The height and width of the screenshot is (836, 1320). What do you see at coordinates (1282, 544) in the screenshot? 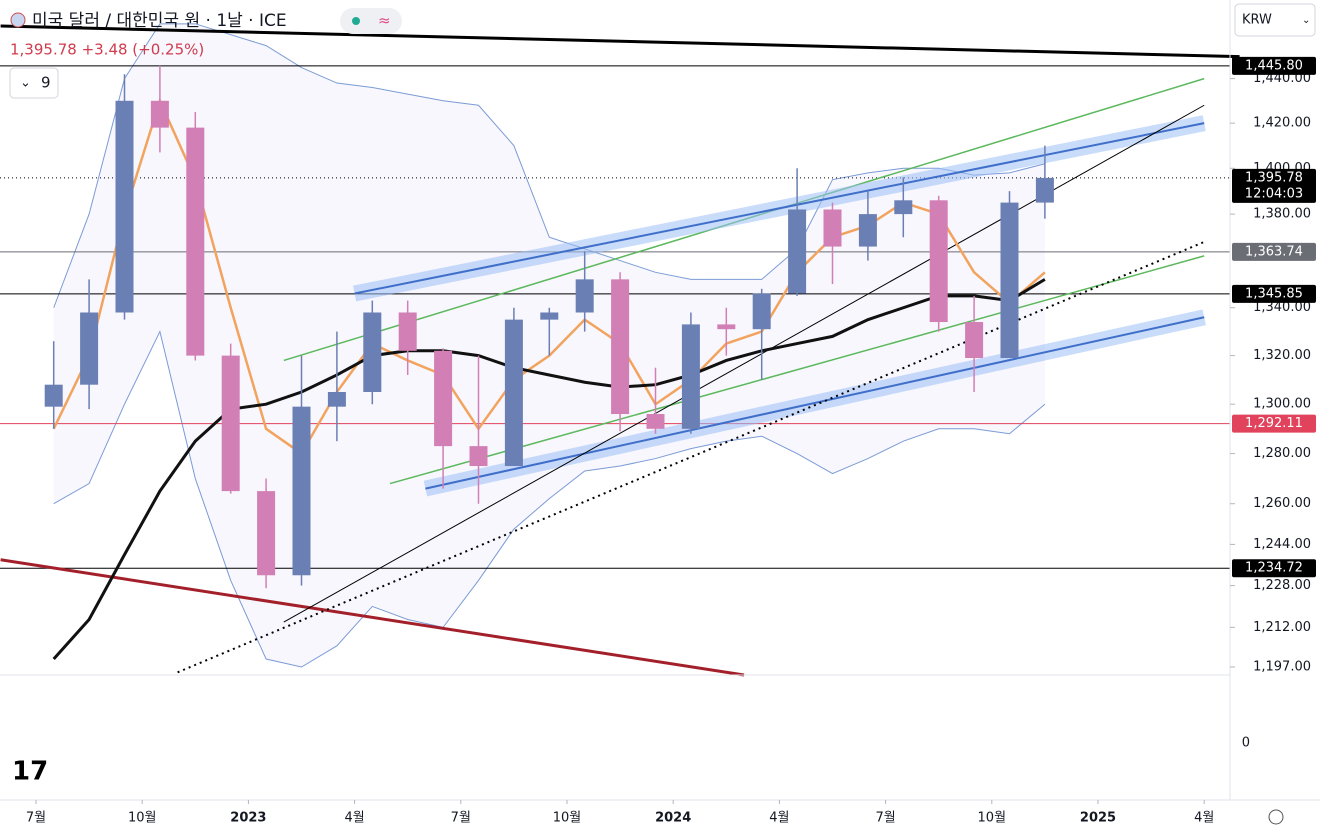
I see `y-tick-label: 1,244.00` at bounding box center [1282, 544].